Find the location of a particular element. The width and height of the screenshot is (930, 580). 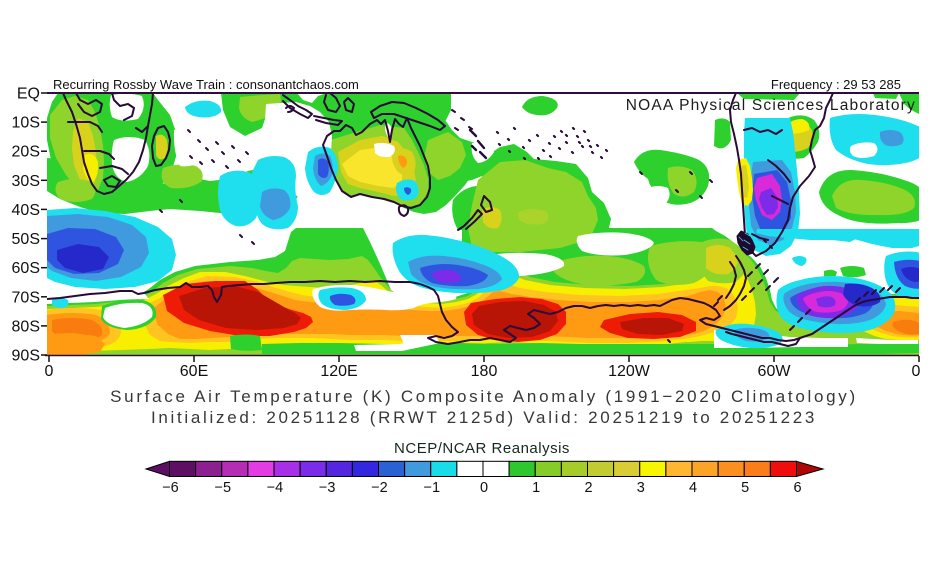

svg-text: 30S is located at coordinates (26, 181).